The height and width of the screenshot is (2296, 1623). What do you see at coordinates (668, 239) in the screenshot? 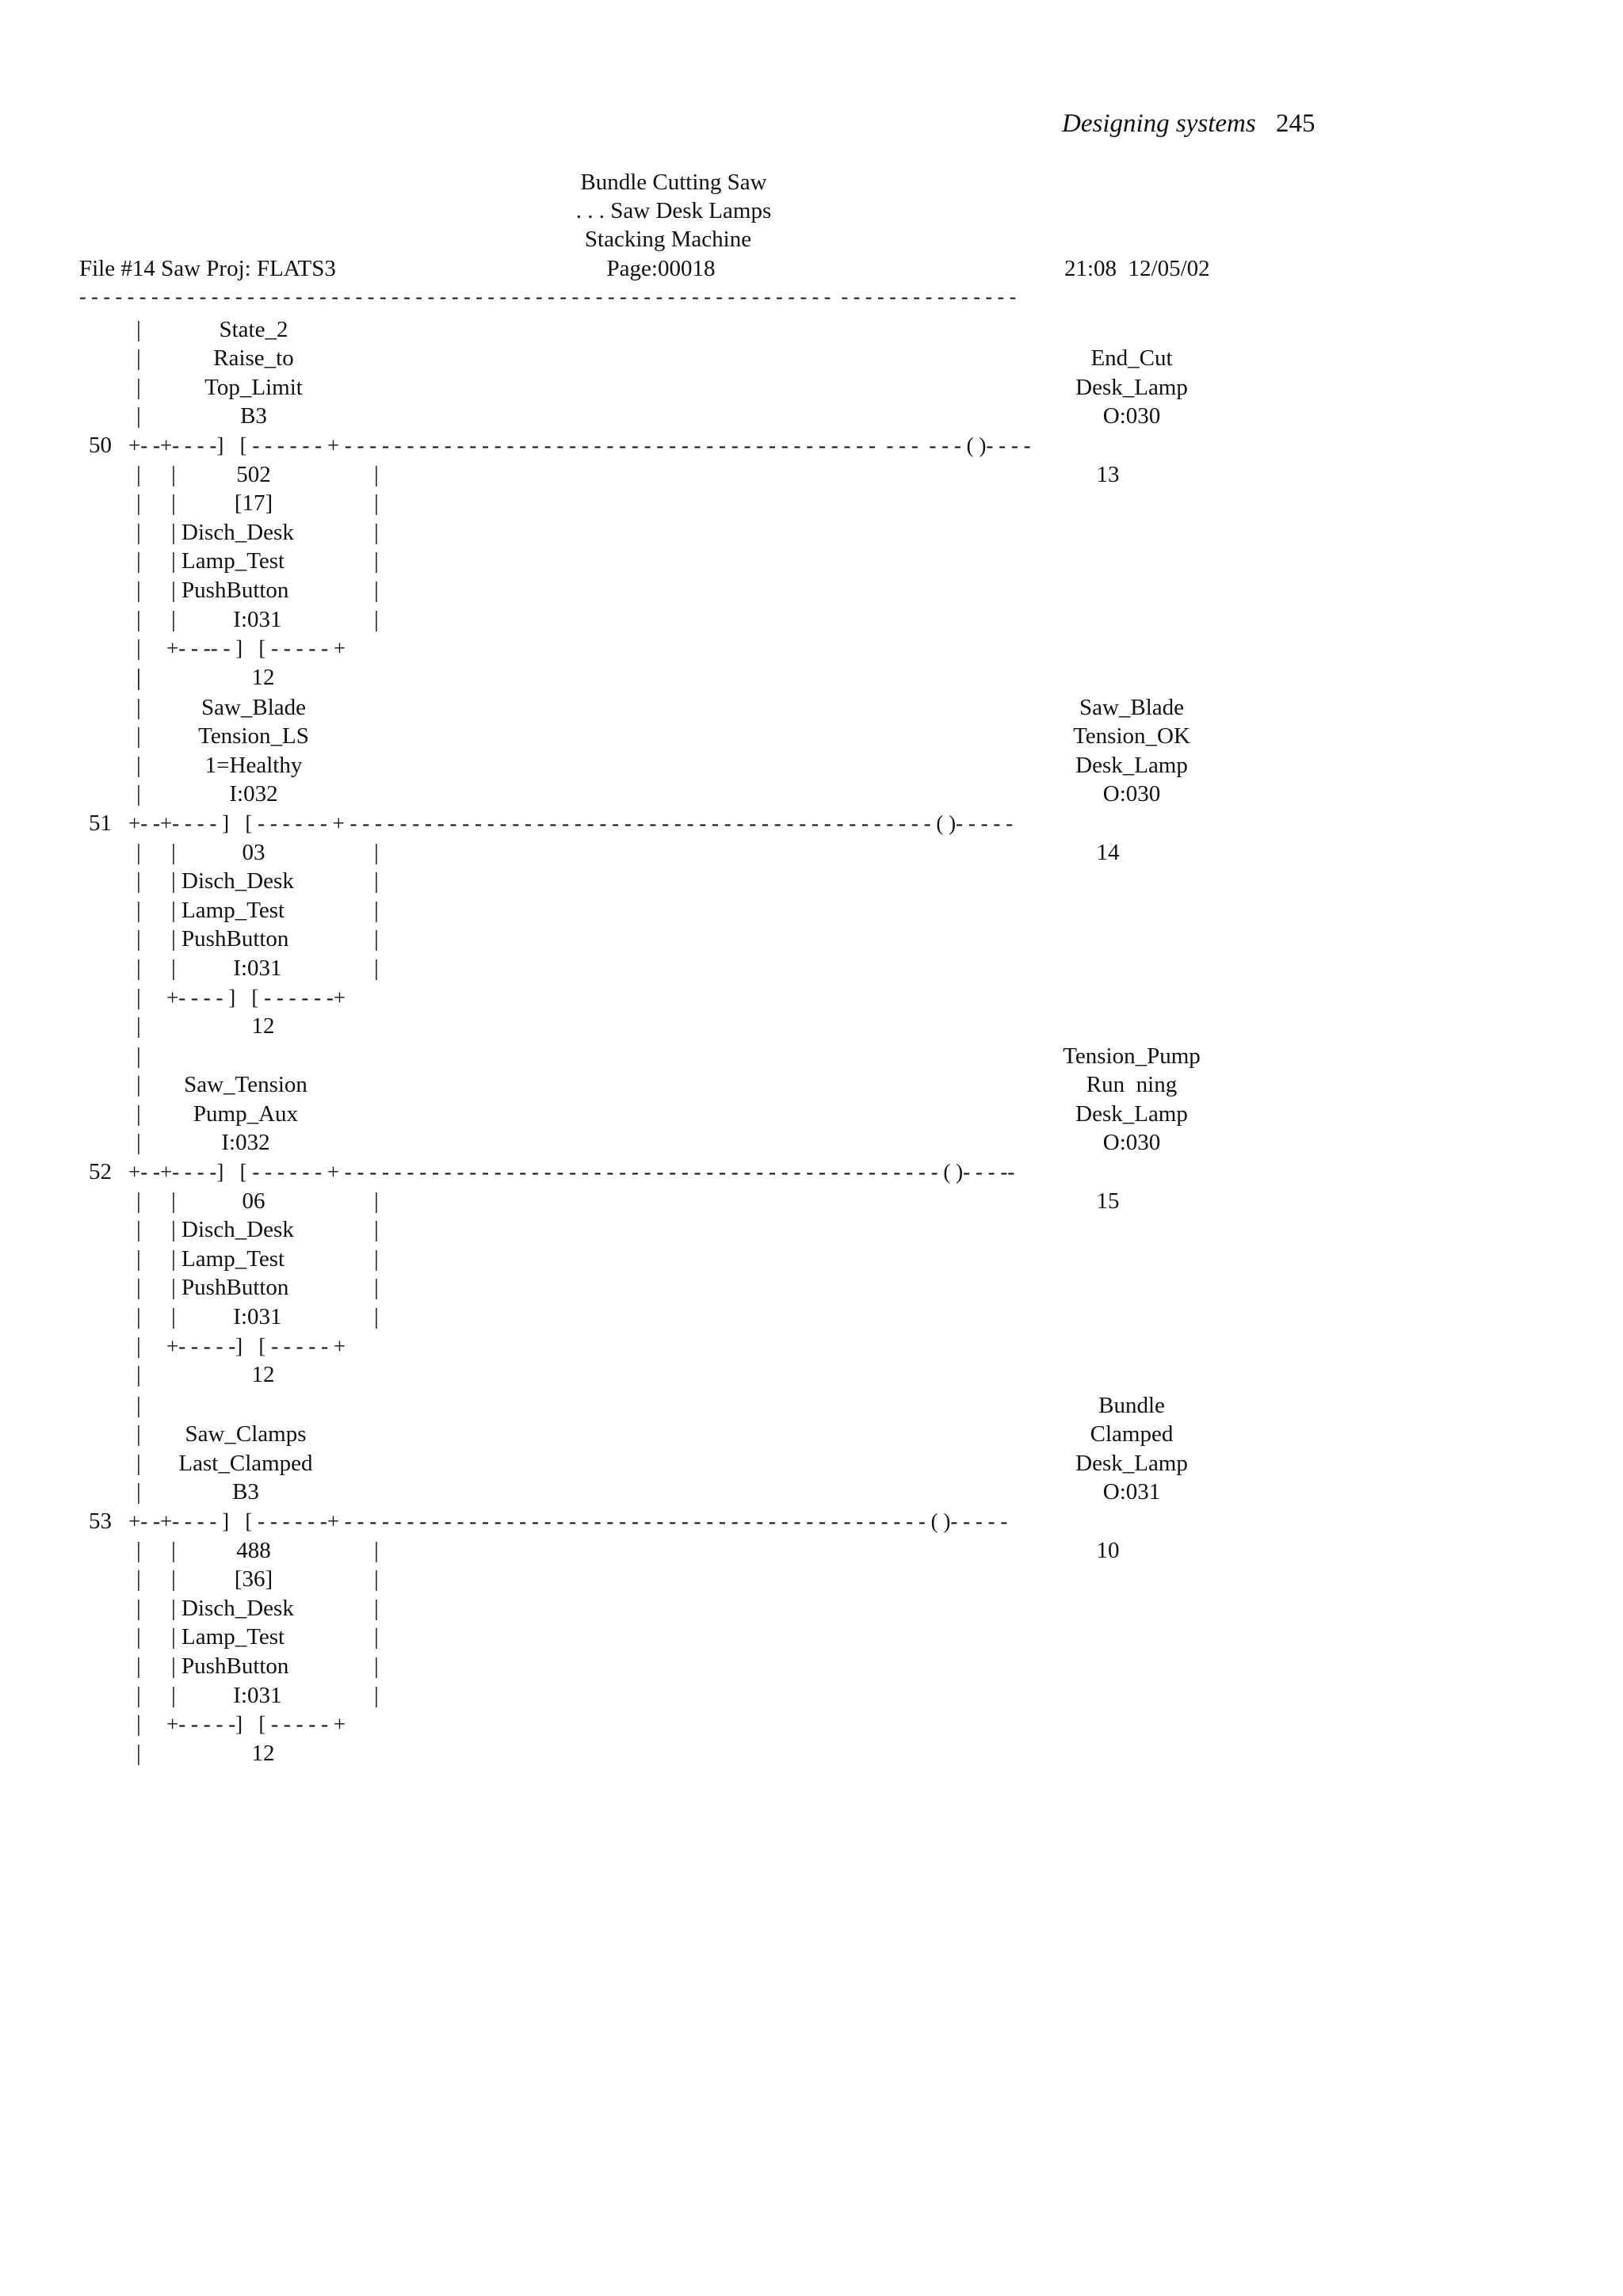
I see `listing-machine: Stacking Machine` at bounding box center [668, 239].